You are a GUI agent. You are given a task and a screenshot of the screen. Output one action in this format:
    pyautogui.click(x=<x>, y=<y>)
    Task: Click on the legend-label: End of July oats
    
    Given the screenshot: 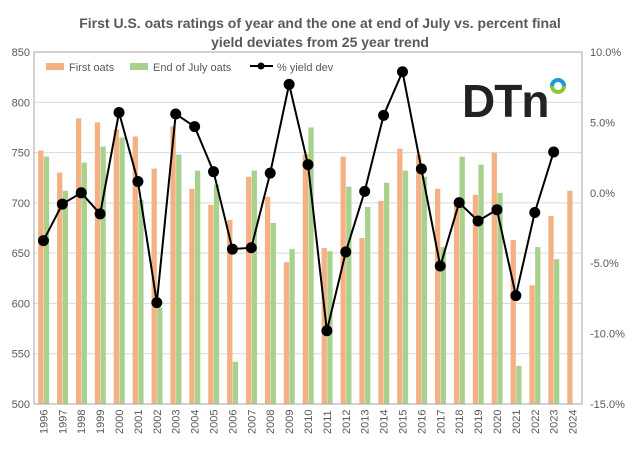 What is the action you would take?
    pyautogui.click(x=192, y=68)
    